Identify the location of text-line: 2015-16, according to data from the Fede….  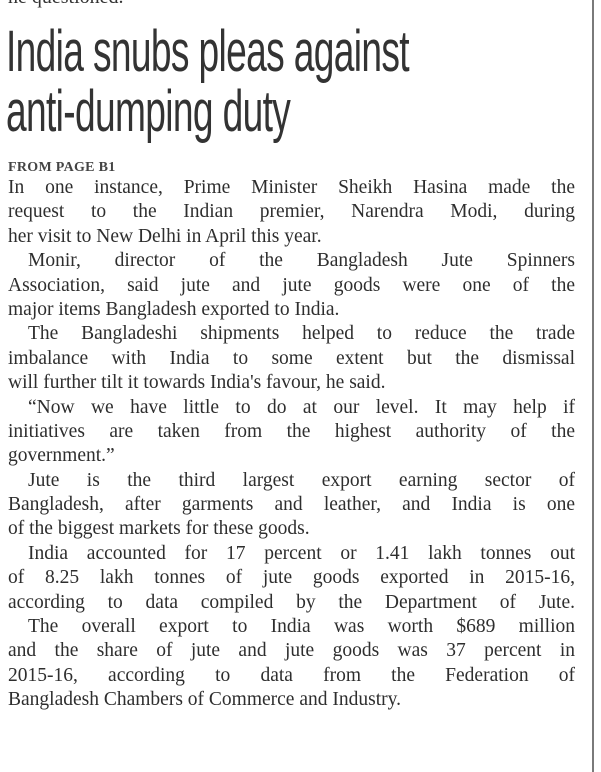
(291, 675).